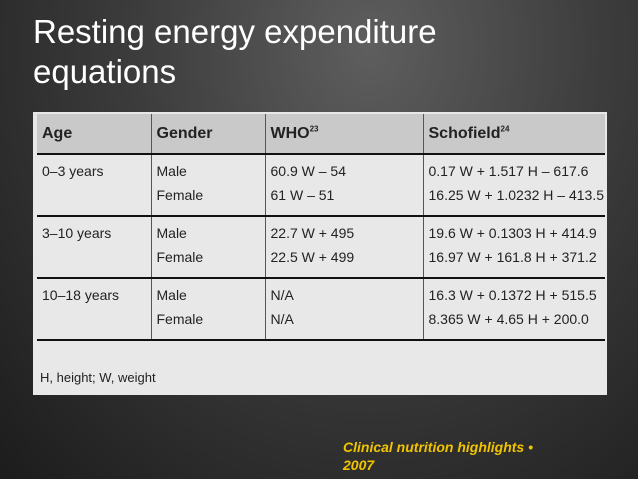 The height and width of the screenshot is (479, 638). Describe the element at coordinates (94, 134) in the screenshot. I see `header-age: Age` at that location.